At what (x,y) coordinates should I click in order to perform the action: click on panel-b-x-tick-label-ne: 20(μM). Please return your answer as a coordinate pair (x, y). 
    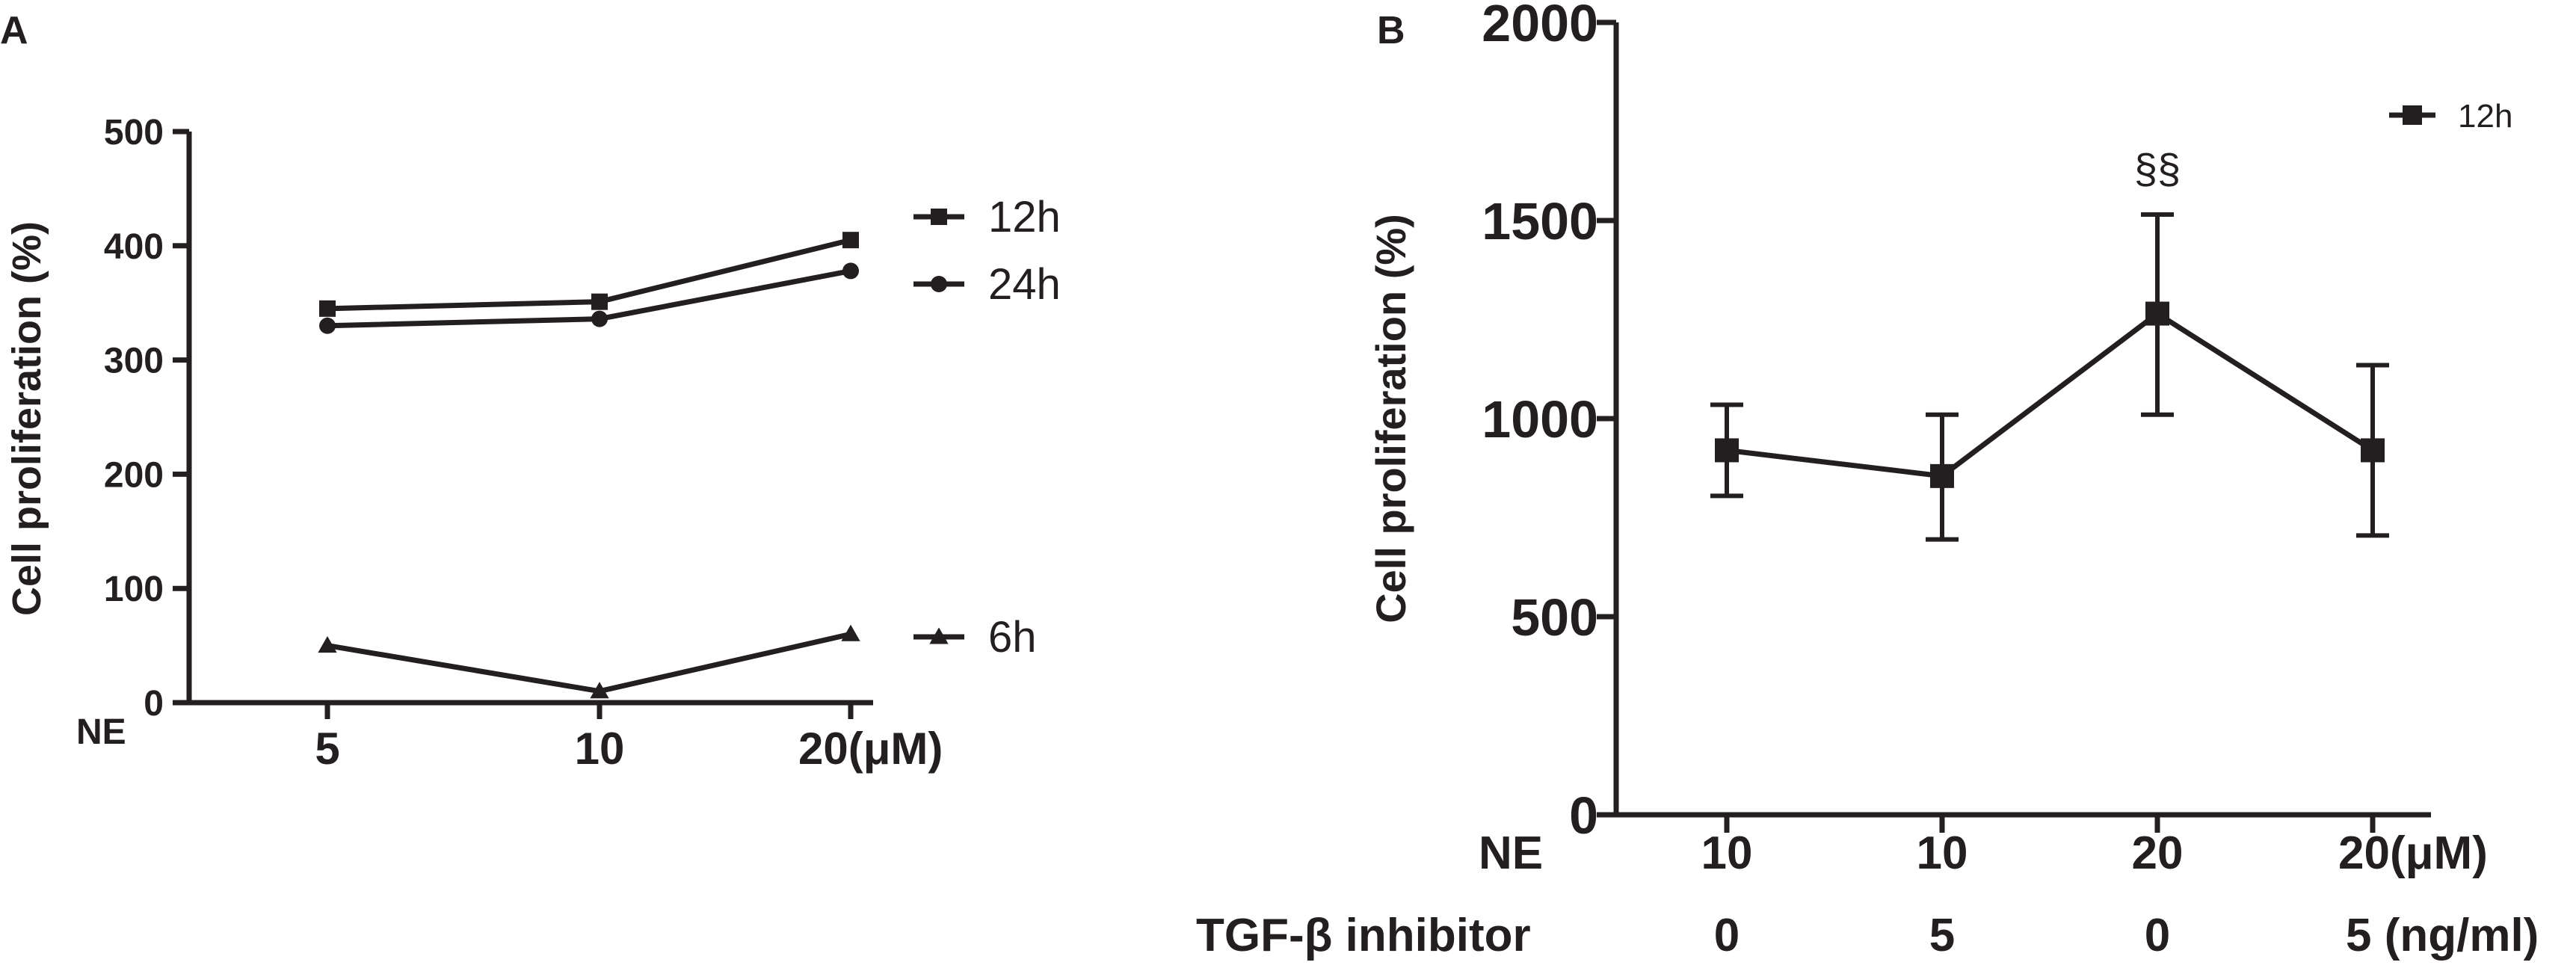
    Looking at the image, I should click on (2413, 853).